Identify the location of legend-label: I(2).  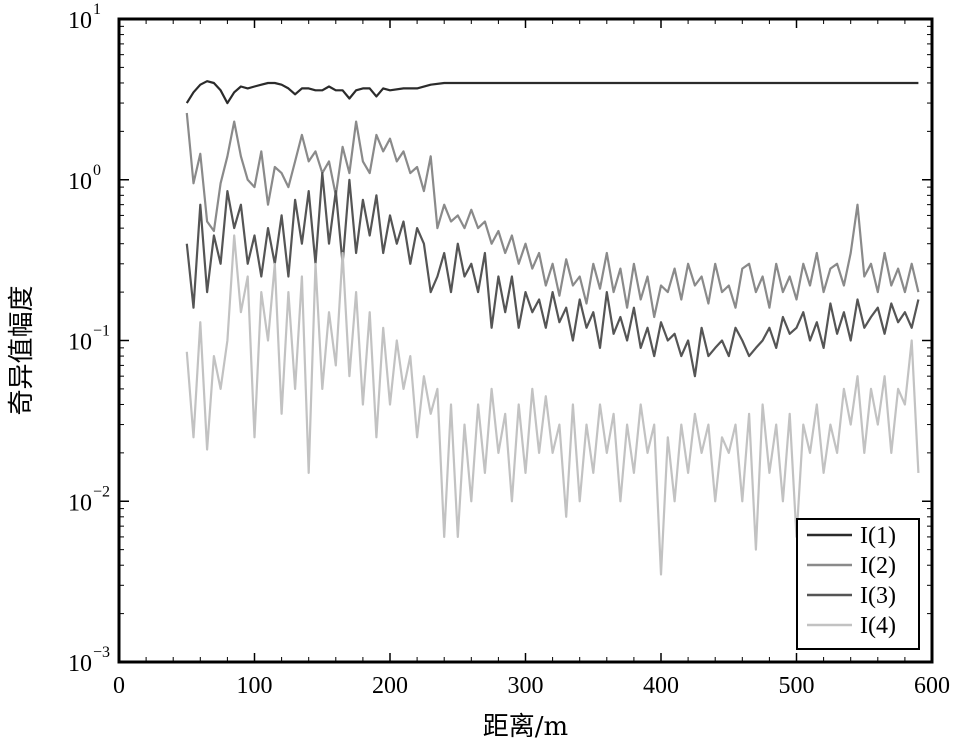
(878, 566).